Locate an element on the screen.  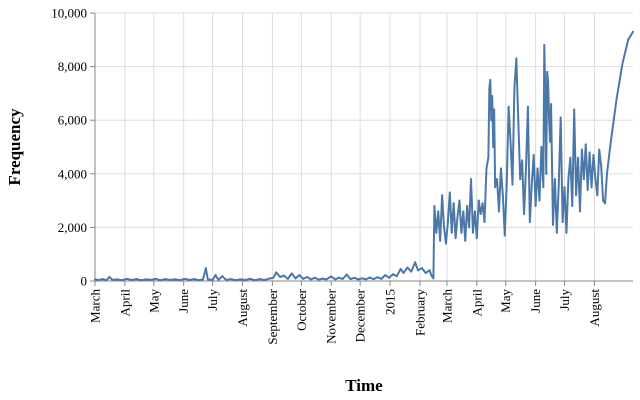
x-tick-label: September is located at coordinates (272, 316).